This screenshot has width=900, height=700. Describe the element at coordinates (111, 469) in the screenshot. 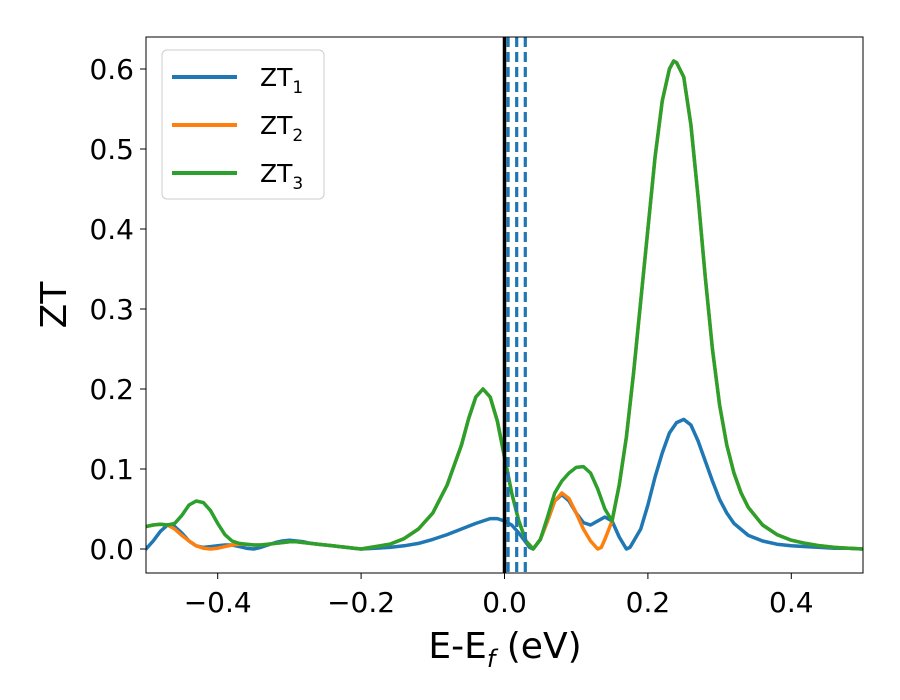

I see `y-tick-label: 0.1` at that location.